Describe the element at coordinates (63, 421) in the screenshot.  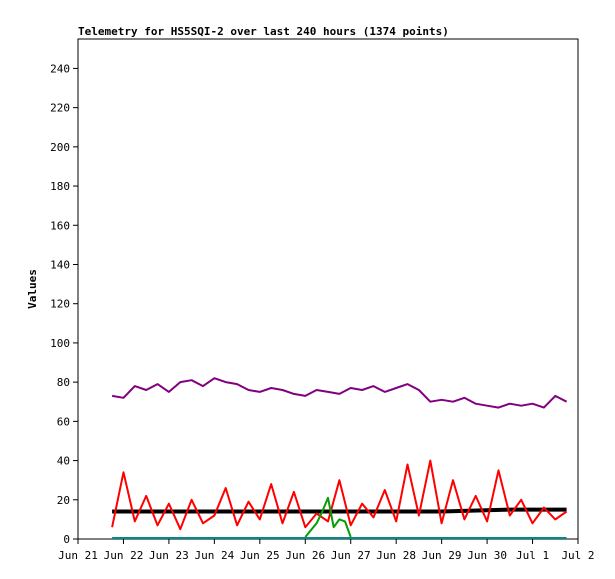
I see `y-tick-label: 60` at that location.